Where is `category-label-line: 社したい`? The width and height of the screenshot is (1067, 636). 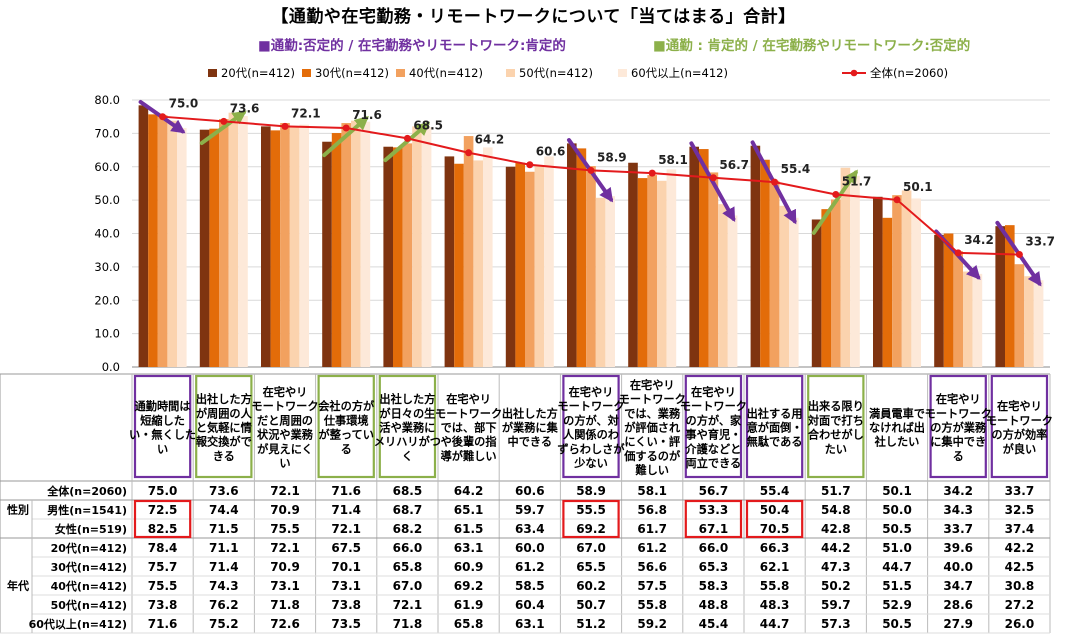
category-label-line: 社したい is located at coordinates (897, 442).